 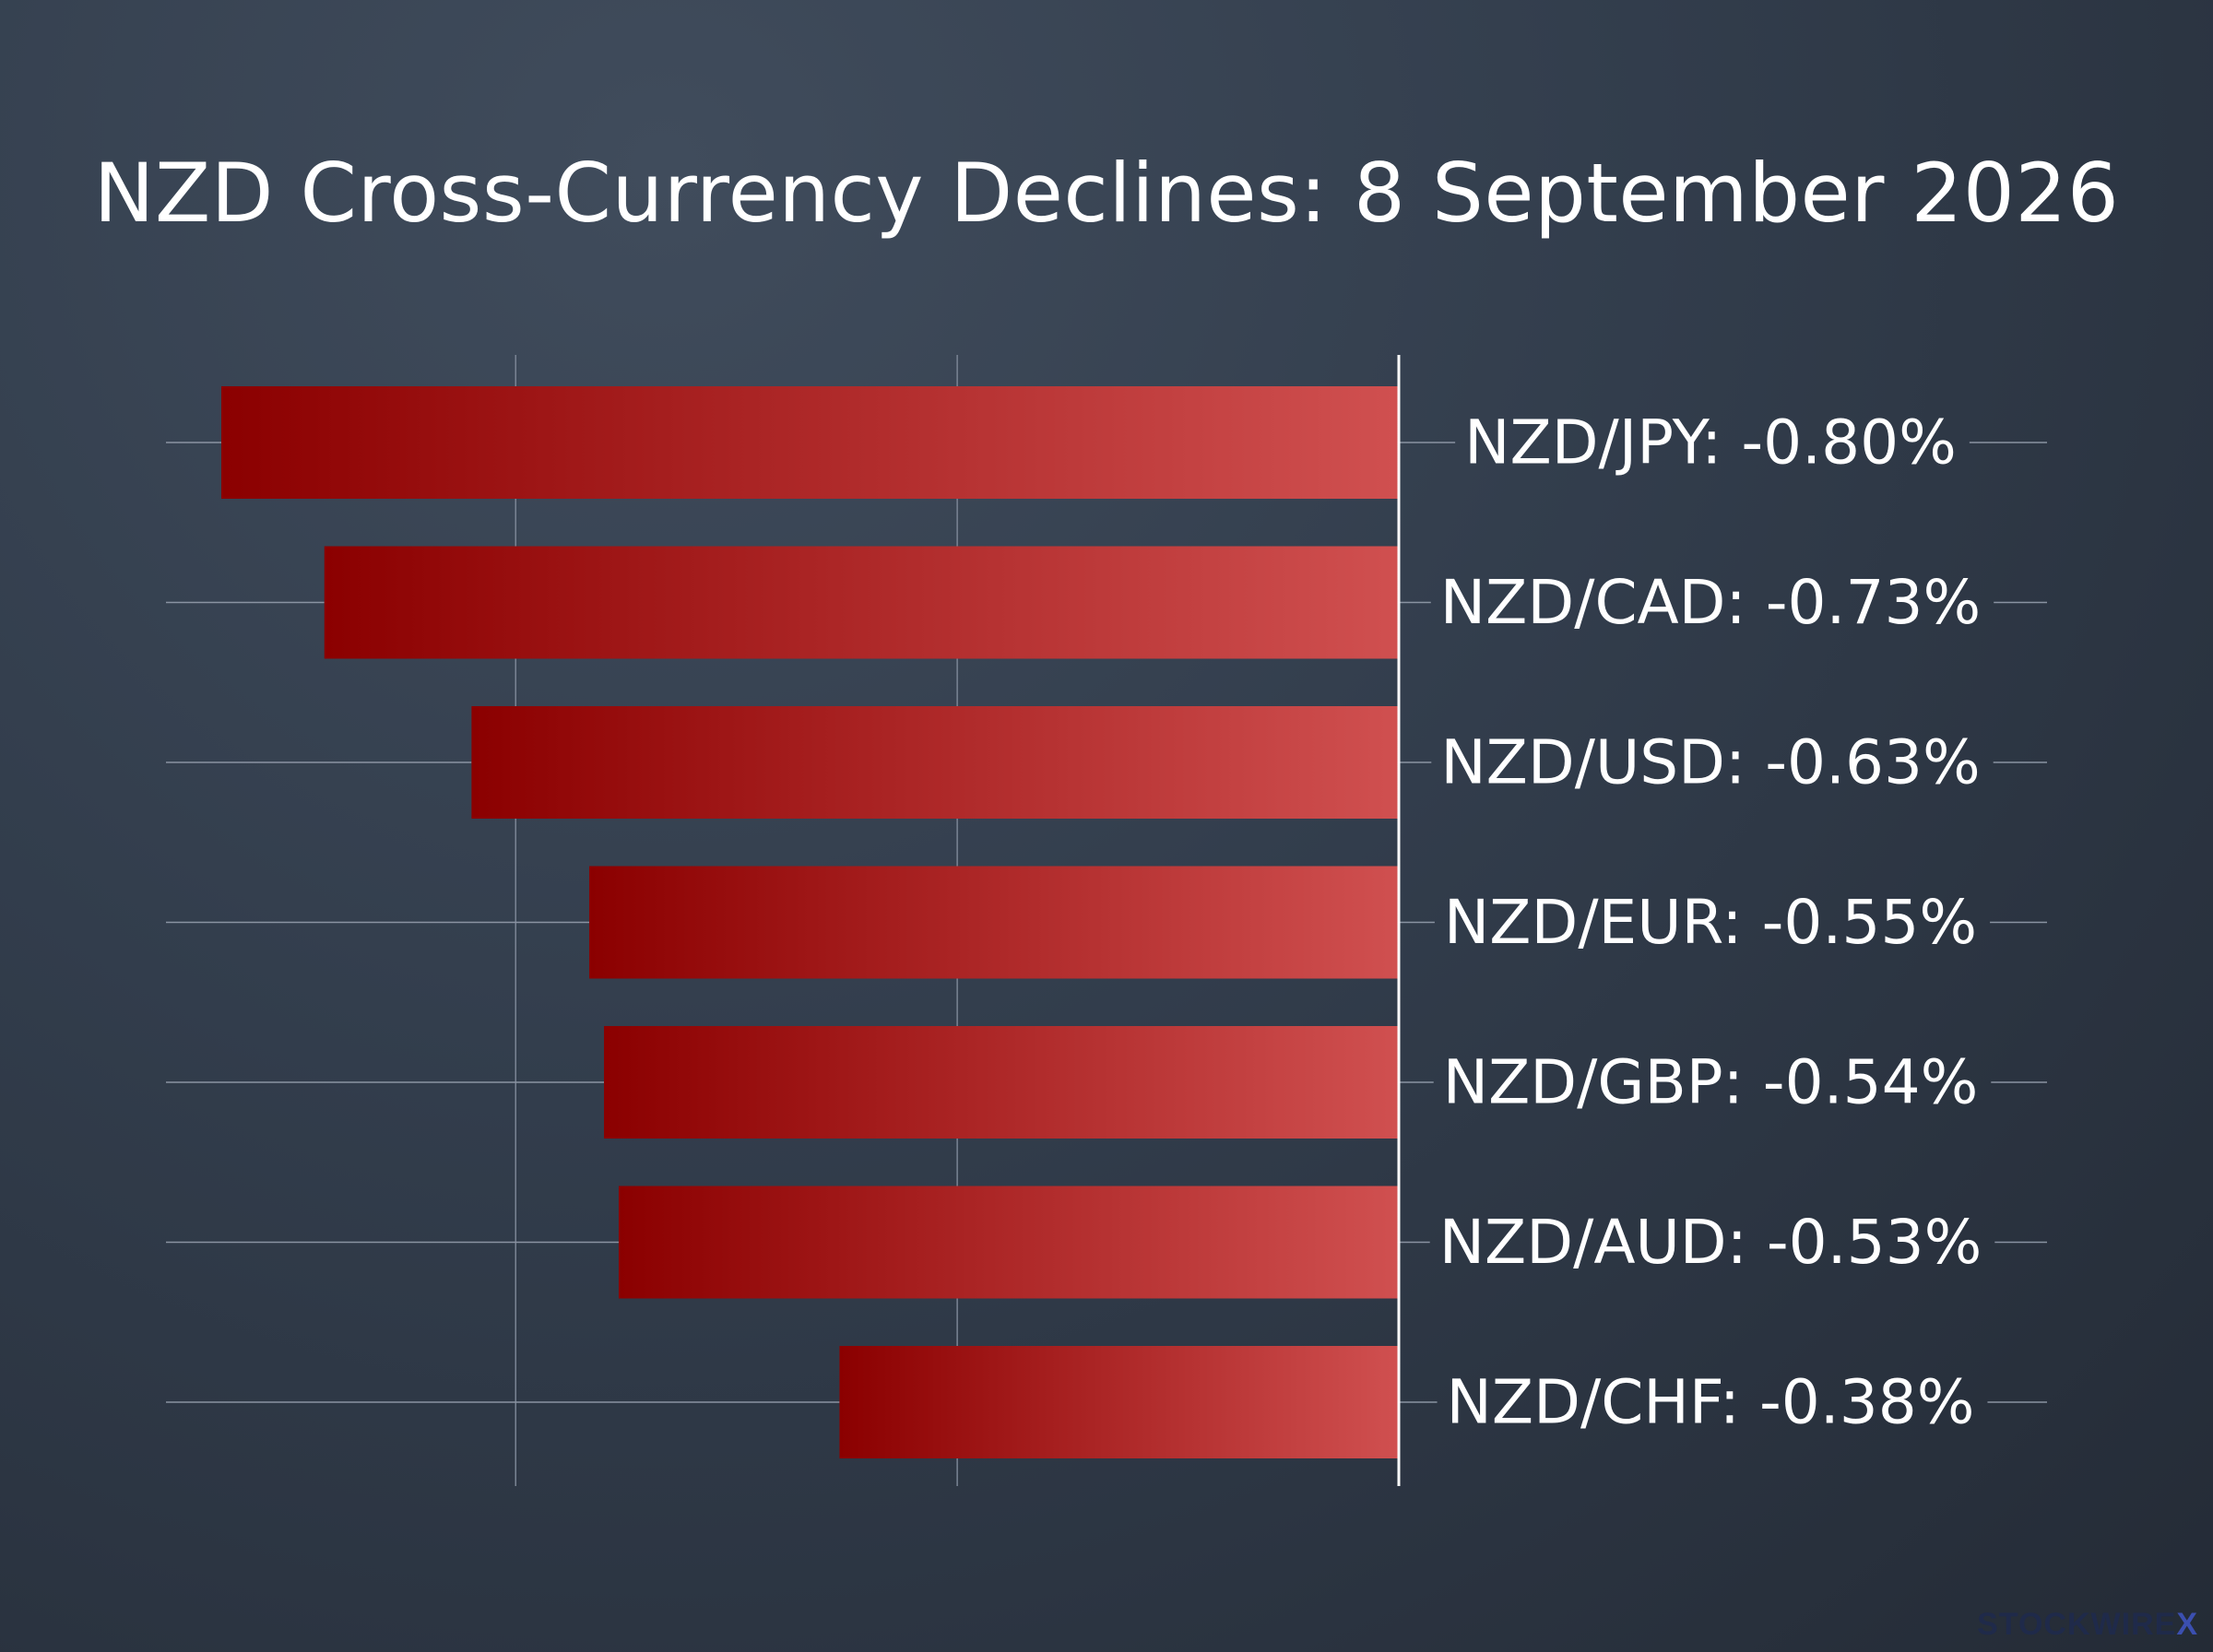 I want to click on bar-label-nzd-eur: NZD/EUR: -0.55%, so click(x=1710, y=922).